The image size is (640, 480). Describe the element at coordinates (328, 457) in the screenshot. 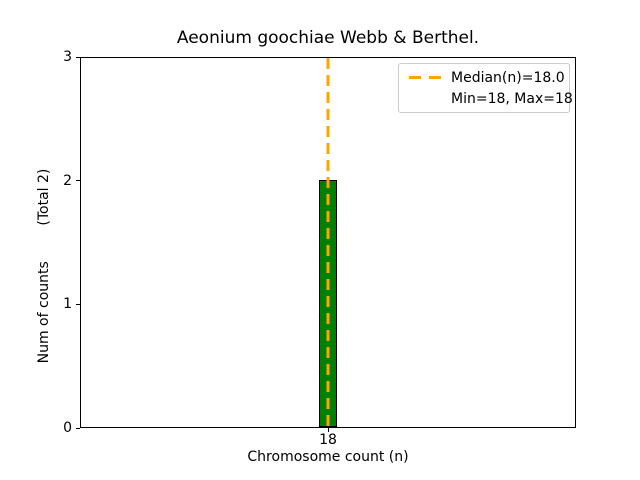

I see `x-axis-label: Chromosome count (n)` at that location.